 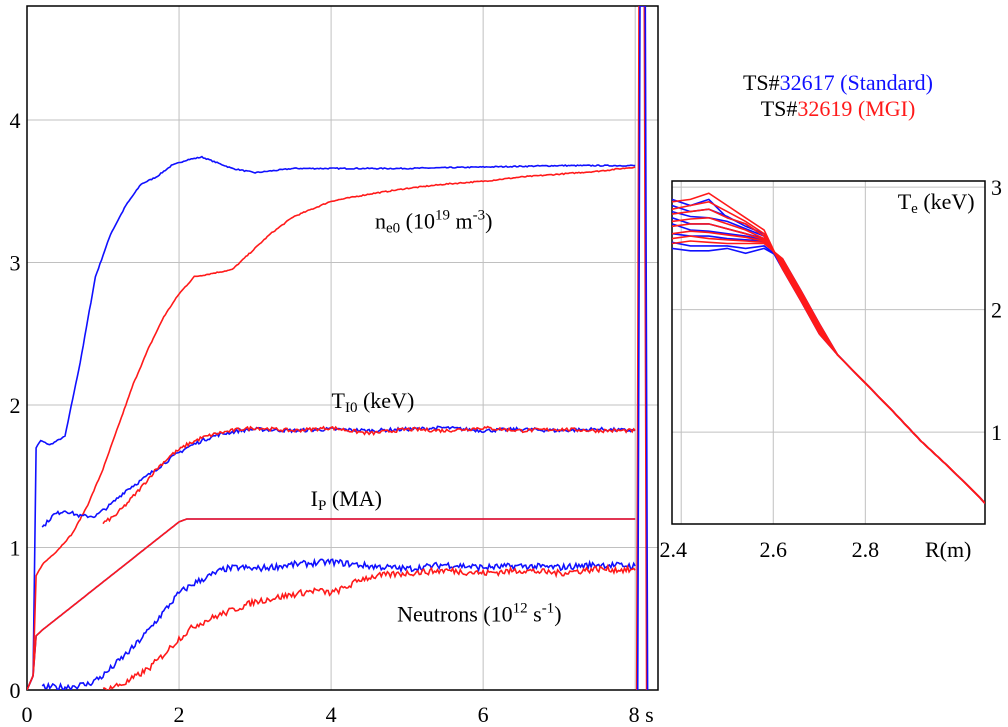 I want to click on annotation-ti0: TI0 (keV), so click(x=373, y=402).